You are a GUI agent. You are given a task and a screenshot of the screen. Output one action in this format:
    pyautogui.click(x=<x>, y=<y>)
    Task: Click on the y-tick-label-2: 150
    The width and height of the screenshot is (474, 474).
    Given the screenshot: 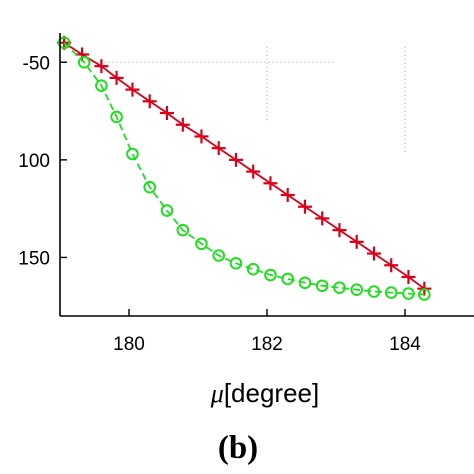 What is the action you would take?
    pyautogui.click(x=34, y=258)
    